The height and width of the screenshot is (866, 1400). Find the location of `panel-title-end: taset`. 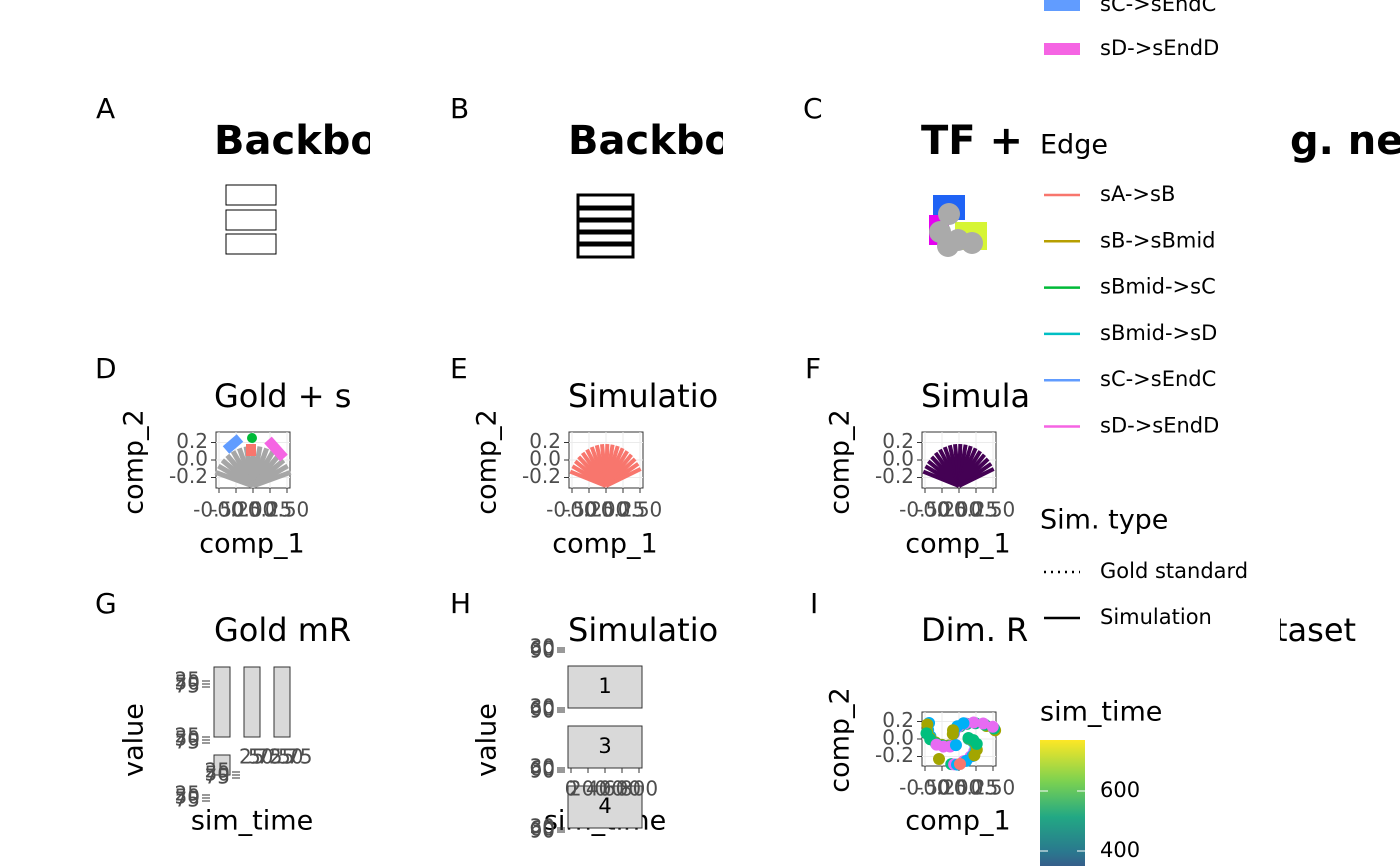

panel-title-end: taset is located at coordinates (1315, 630).